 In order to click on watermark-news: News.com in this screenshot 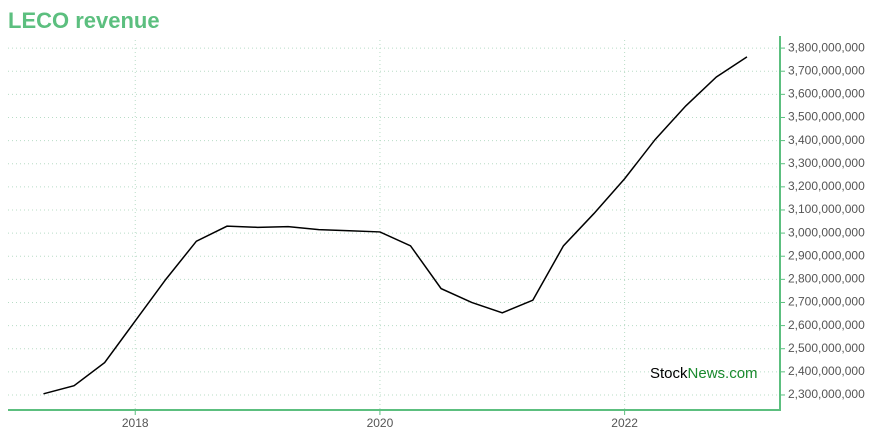, I will do `click(723, 373)`.